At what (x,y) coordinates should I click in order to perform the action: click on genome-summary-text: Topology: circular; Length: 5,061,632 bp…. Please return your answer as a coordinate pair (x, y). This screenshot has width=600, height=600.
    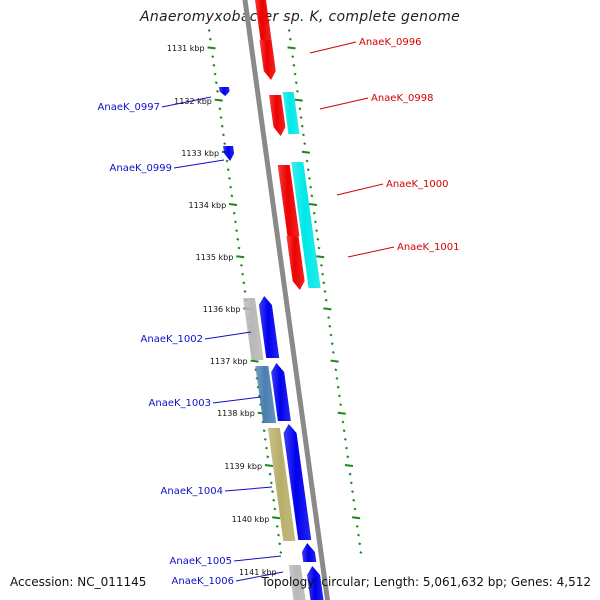
    Looking at the image, I should click on (426, 582).